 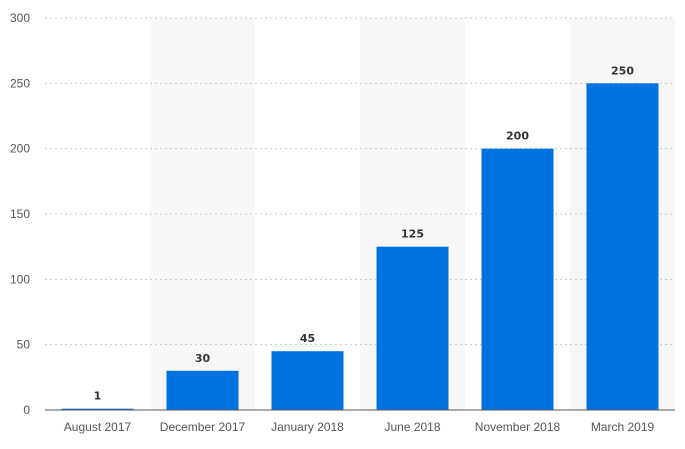 I want to click on y-tick-label-200: 200, so click(x=20, y=149).